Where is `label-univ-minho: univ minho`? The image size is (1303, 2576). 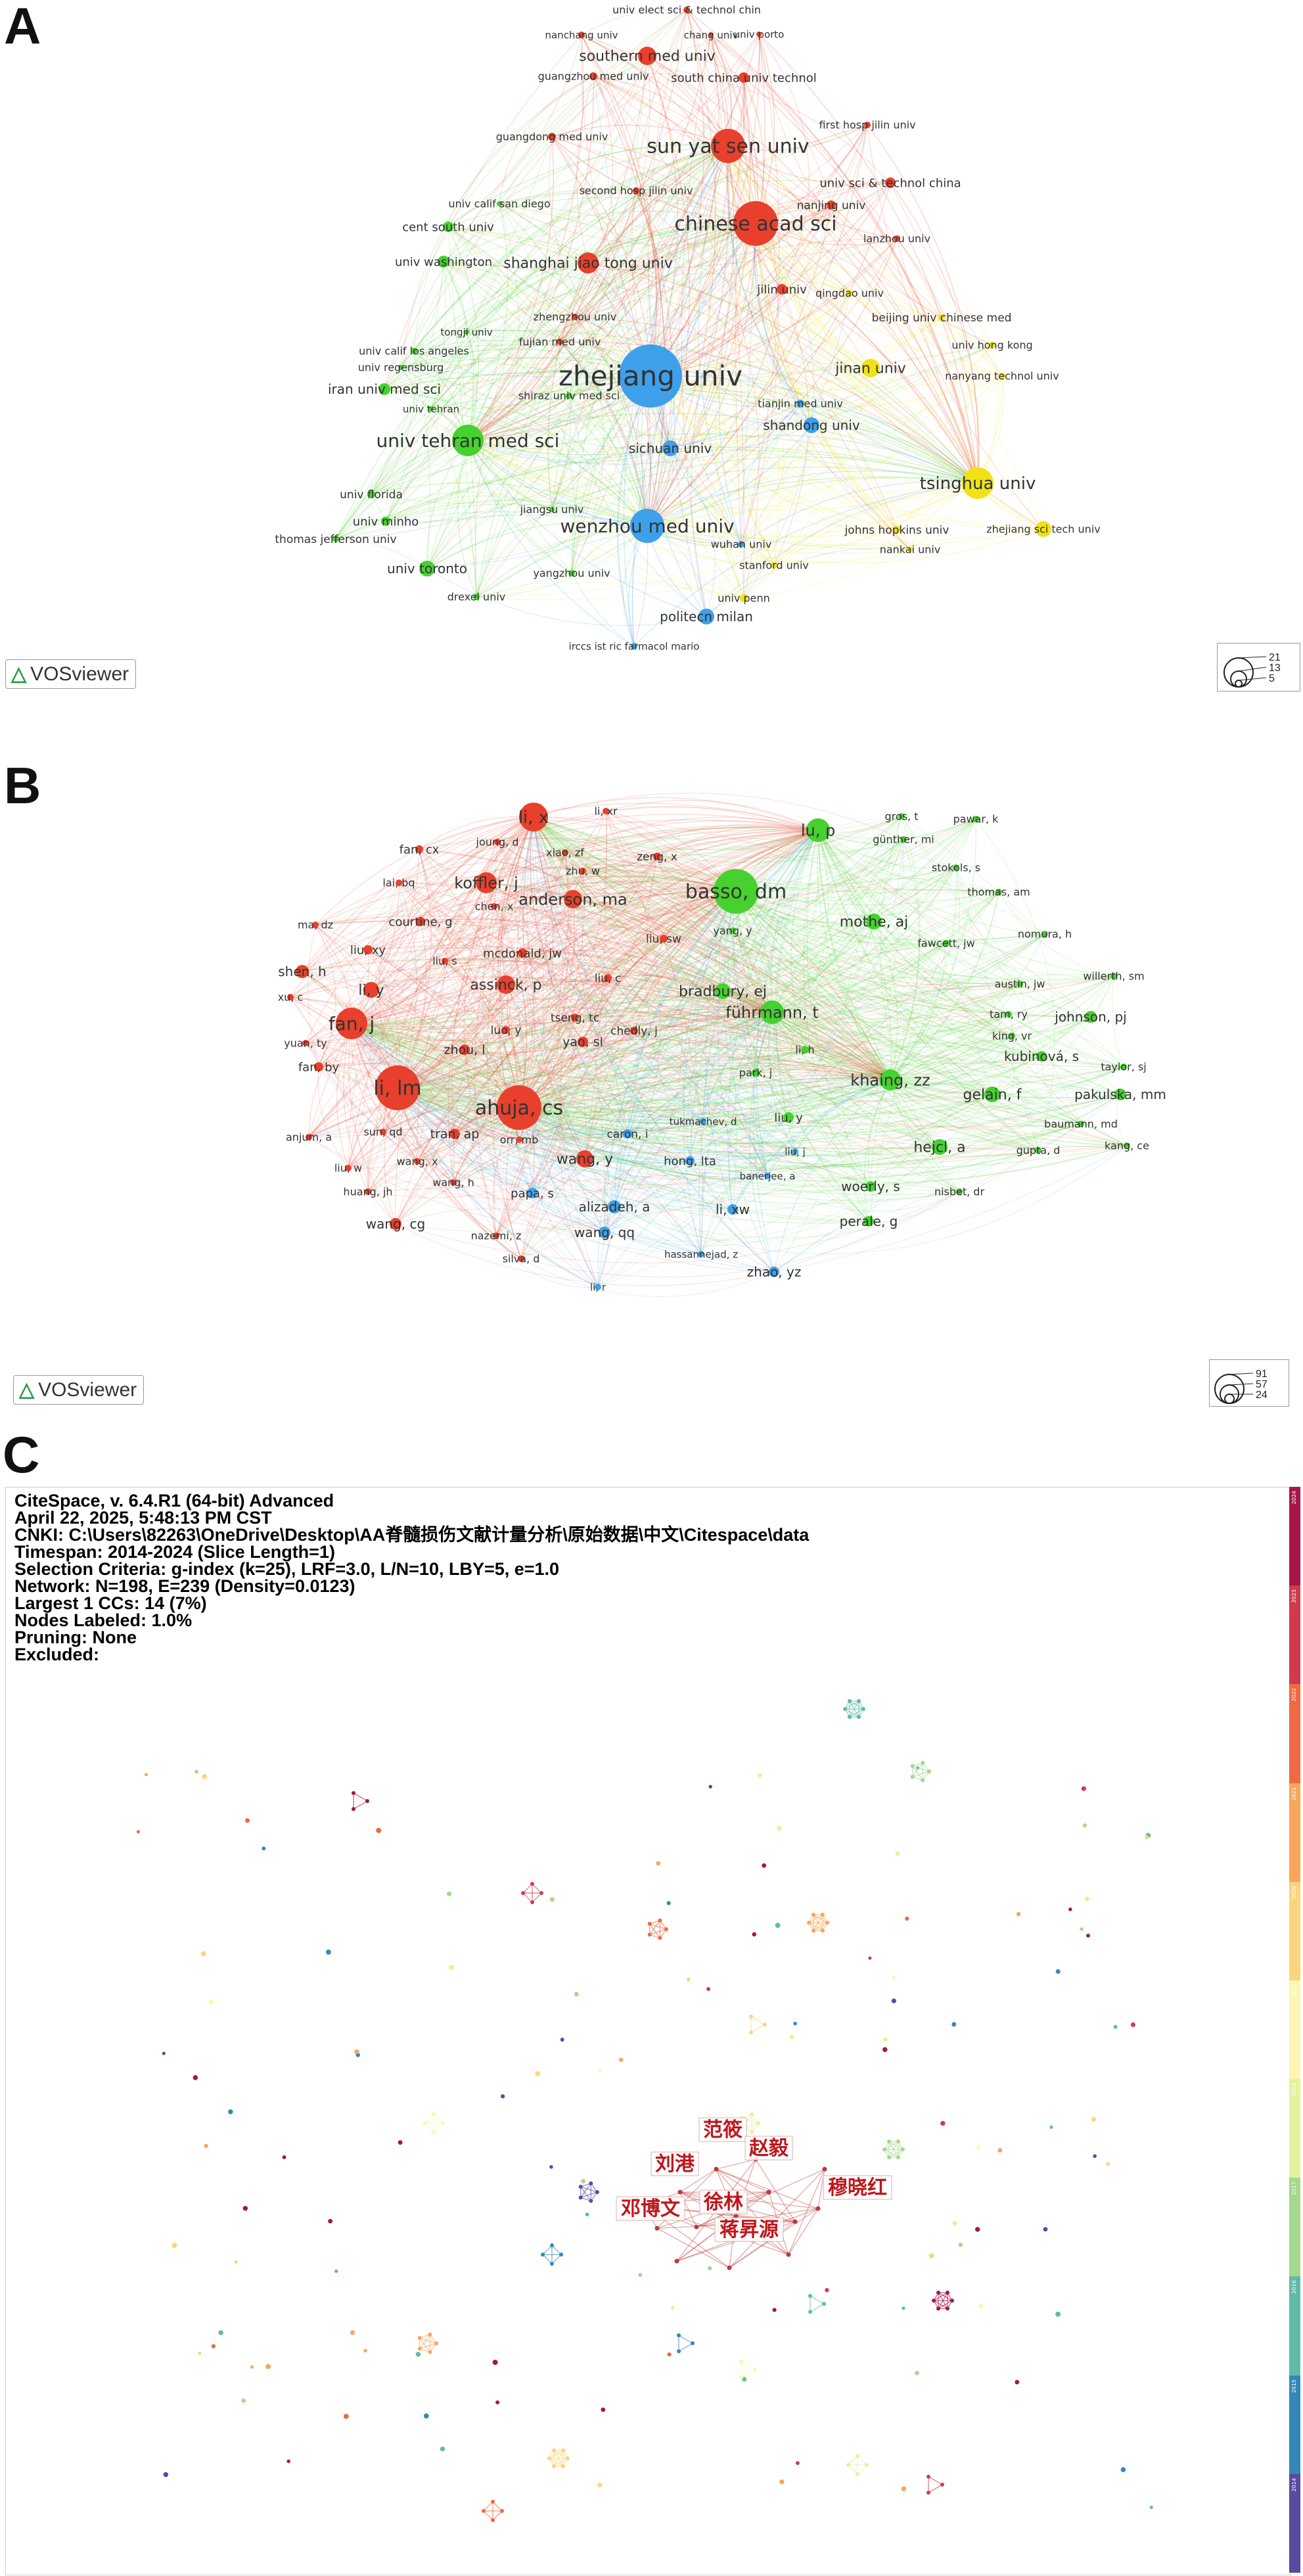
label-univ-minho: univ minho is located at coordinates (386, 521).